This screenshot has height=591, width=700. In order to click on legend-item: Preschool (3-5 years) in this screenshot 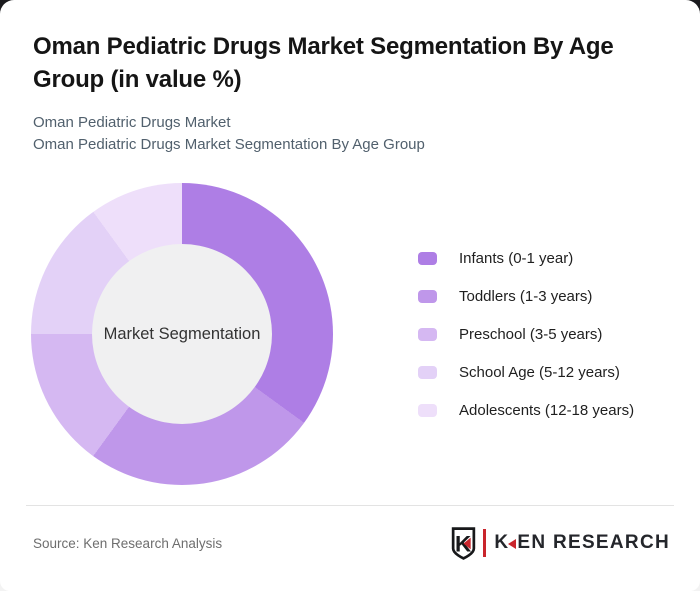, I will do `click(526, 334)`.